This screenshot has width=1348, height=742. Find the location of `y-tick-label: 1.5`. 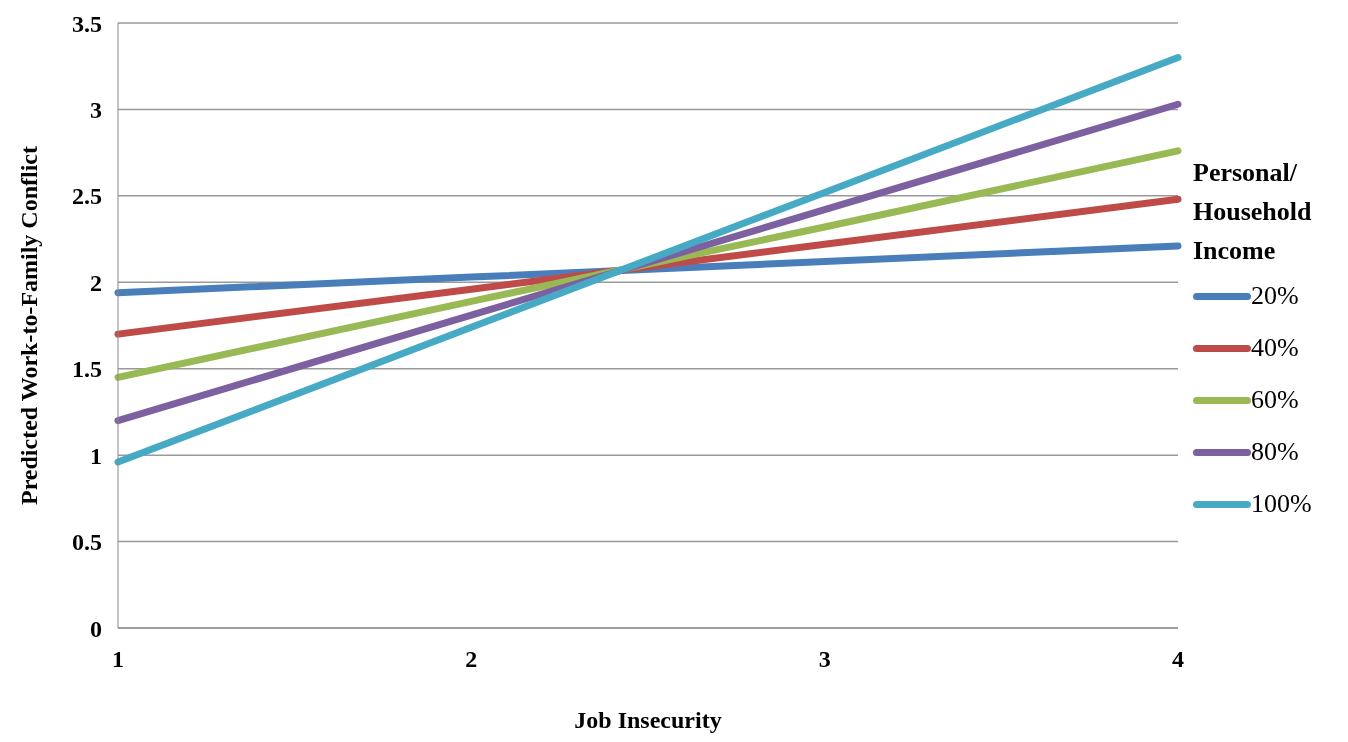

y-tick-label: 1.5 is located at coordinates (87, 369).